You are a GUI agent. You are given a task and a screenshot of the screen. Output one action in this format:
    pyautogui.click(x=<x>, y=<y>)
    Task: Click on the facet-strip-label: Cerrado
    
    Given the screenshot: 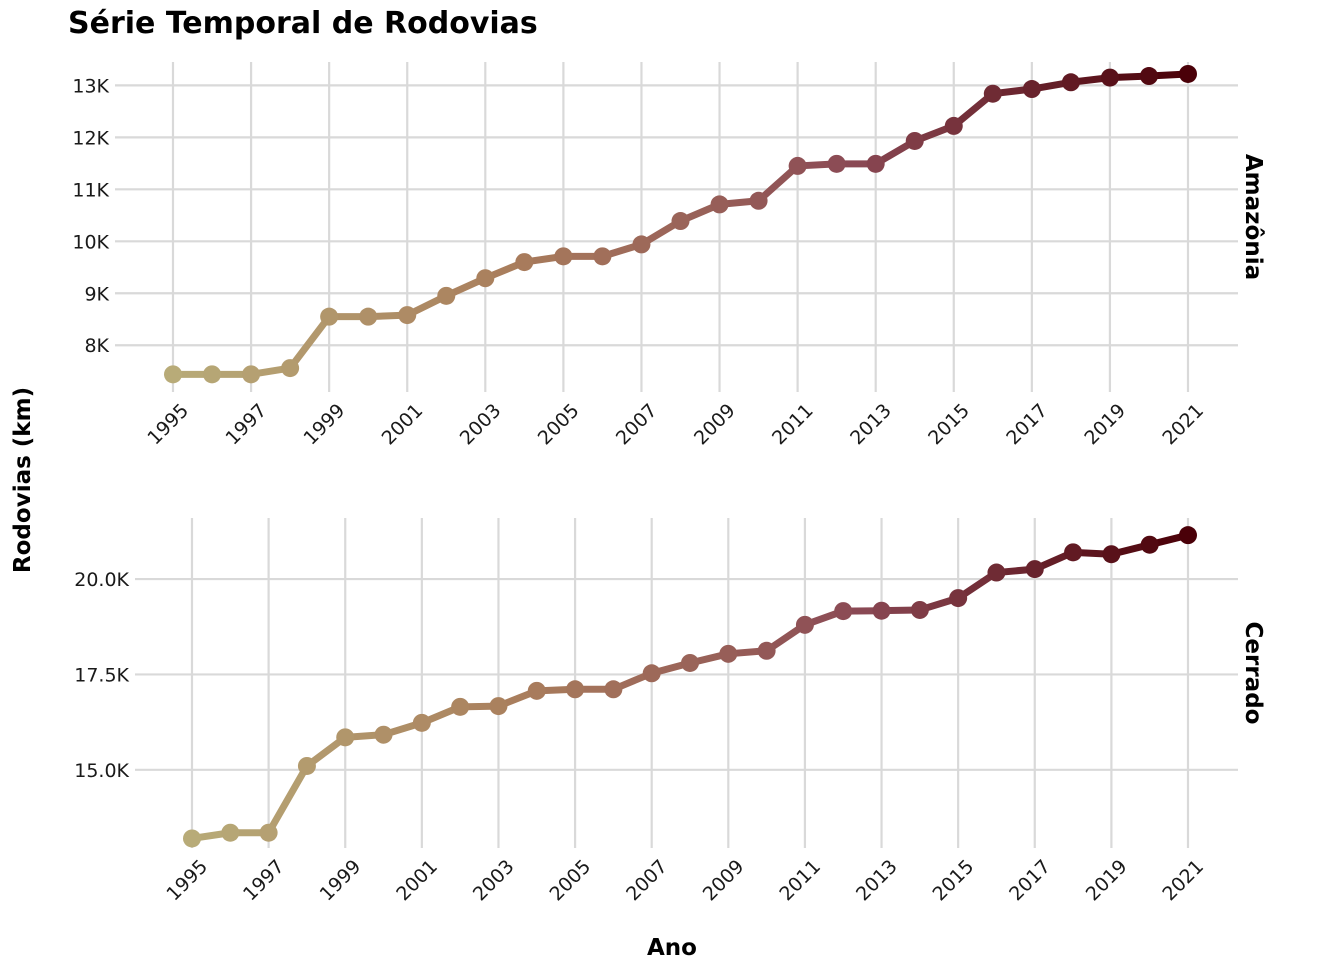 What is the action you would take?
    pyautogui.click(x=1253, y=673)
    